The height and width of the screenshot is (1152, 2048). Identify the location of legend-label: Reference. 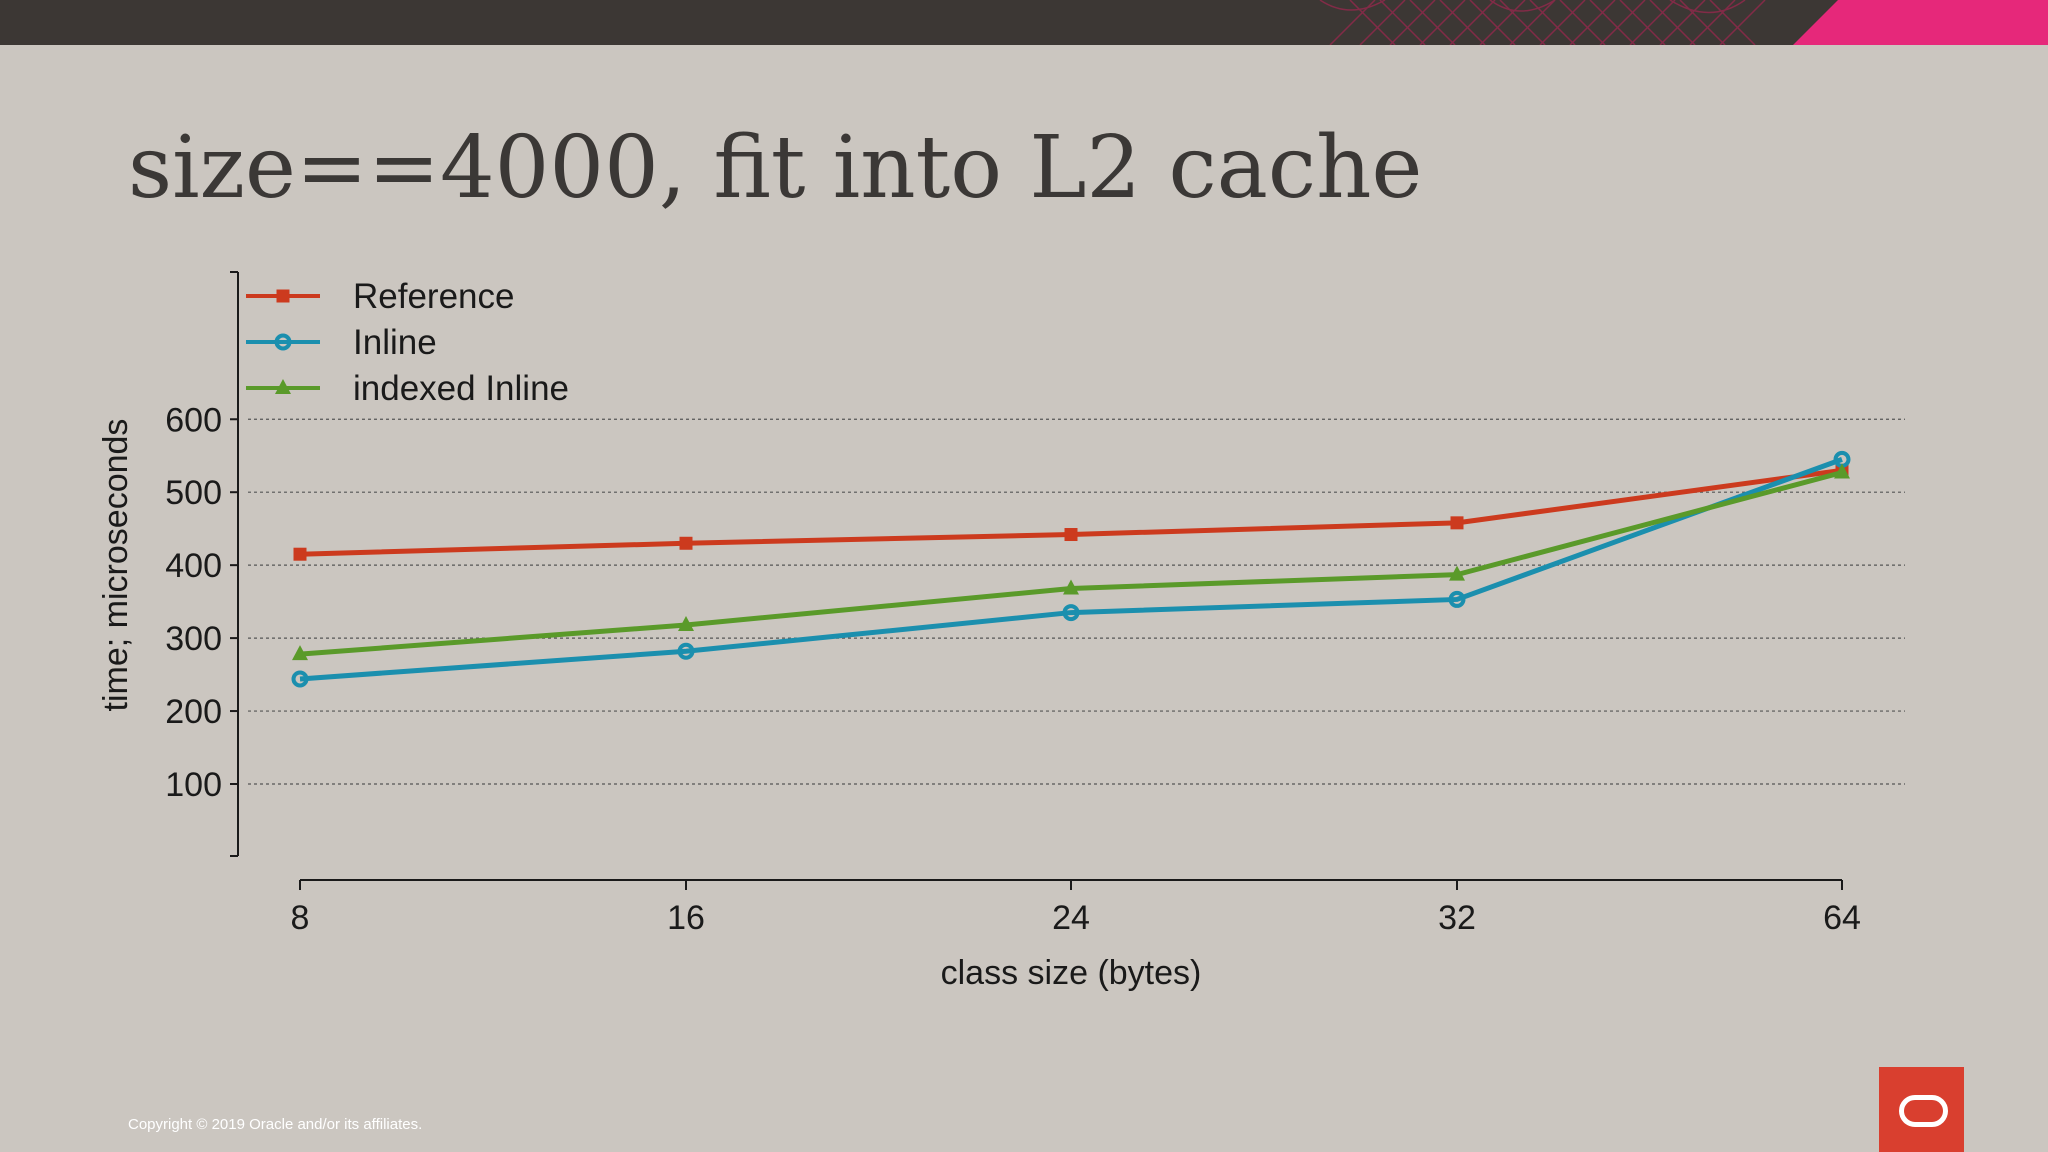
(433, 296).